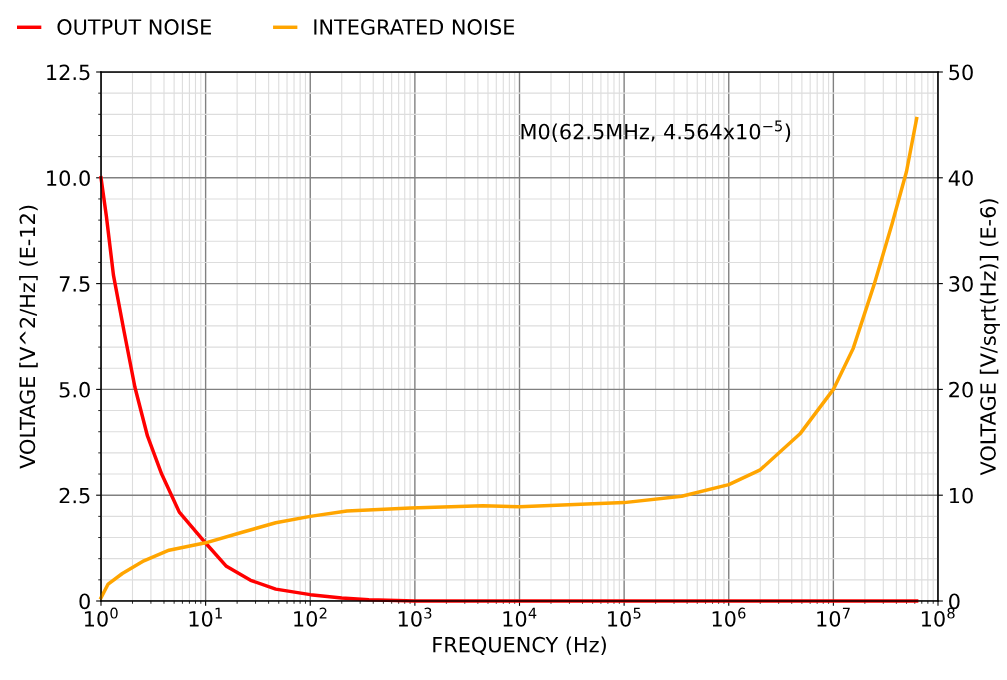  Describe the element at coordinates (656, 131) in the screenshot. I see `annotation: M0(62.5MHz, 4.564x10$^{−5}$)` at that location.